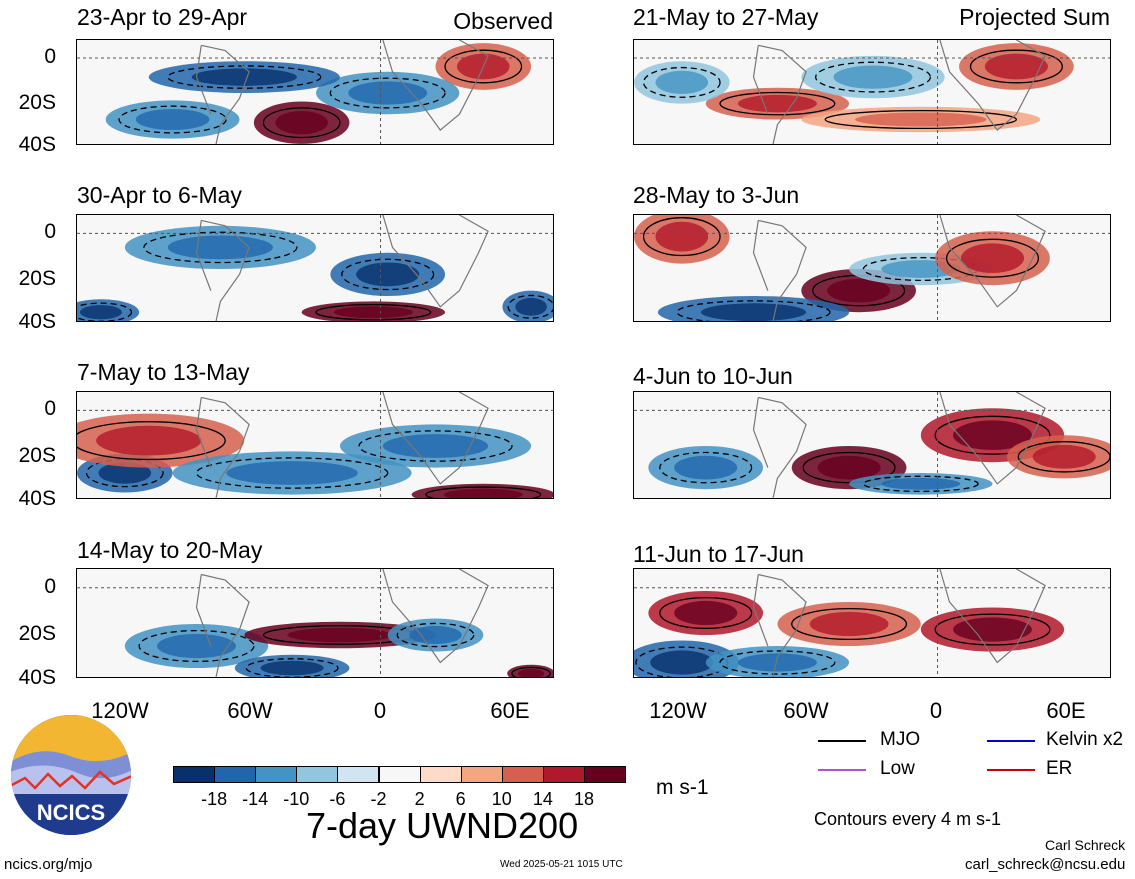 Image resolution: width=1135 pixels, height=879 pixels. Describe the element at coordinates (842, 770) in the screenshot. I see `legend-low-line` at that location.